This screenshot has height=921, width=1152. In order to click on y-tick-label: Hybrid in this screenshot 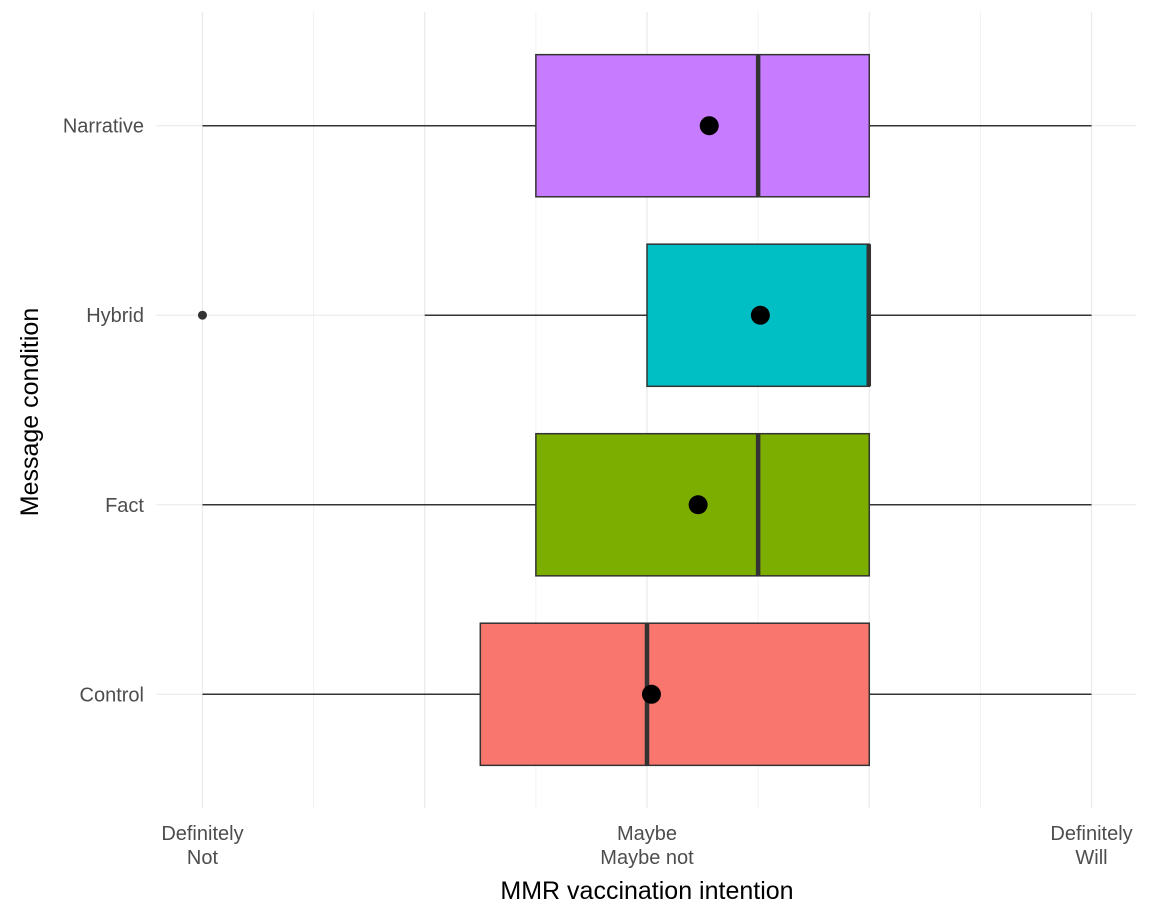, I will do `click(115, 316)`.